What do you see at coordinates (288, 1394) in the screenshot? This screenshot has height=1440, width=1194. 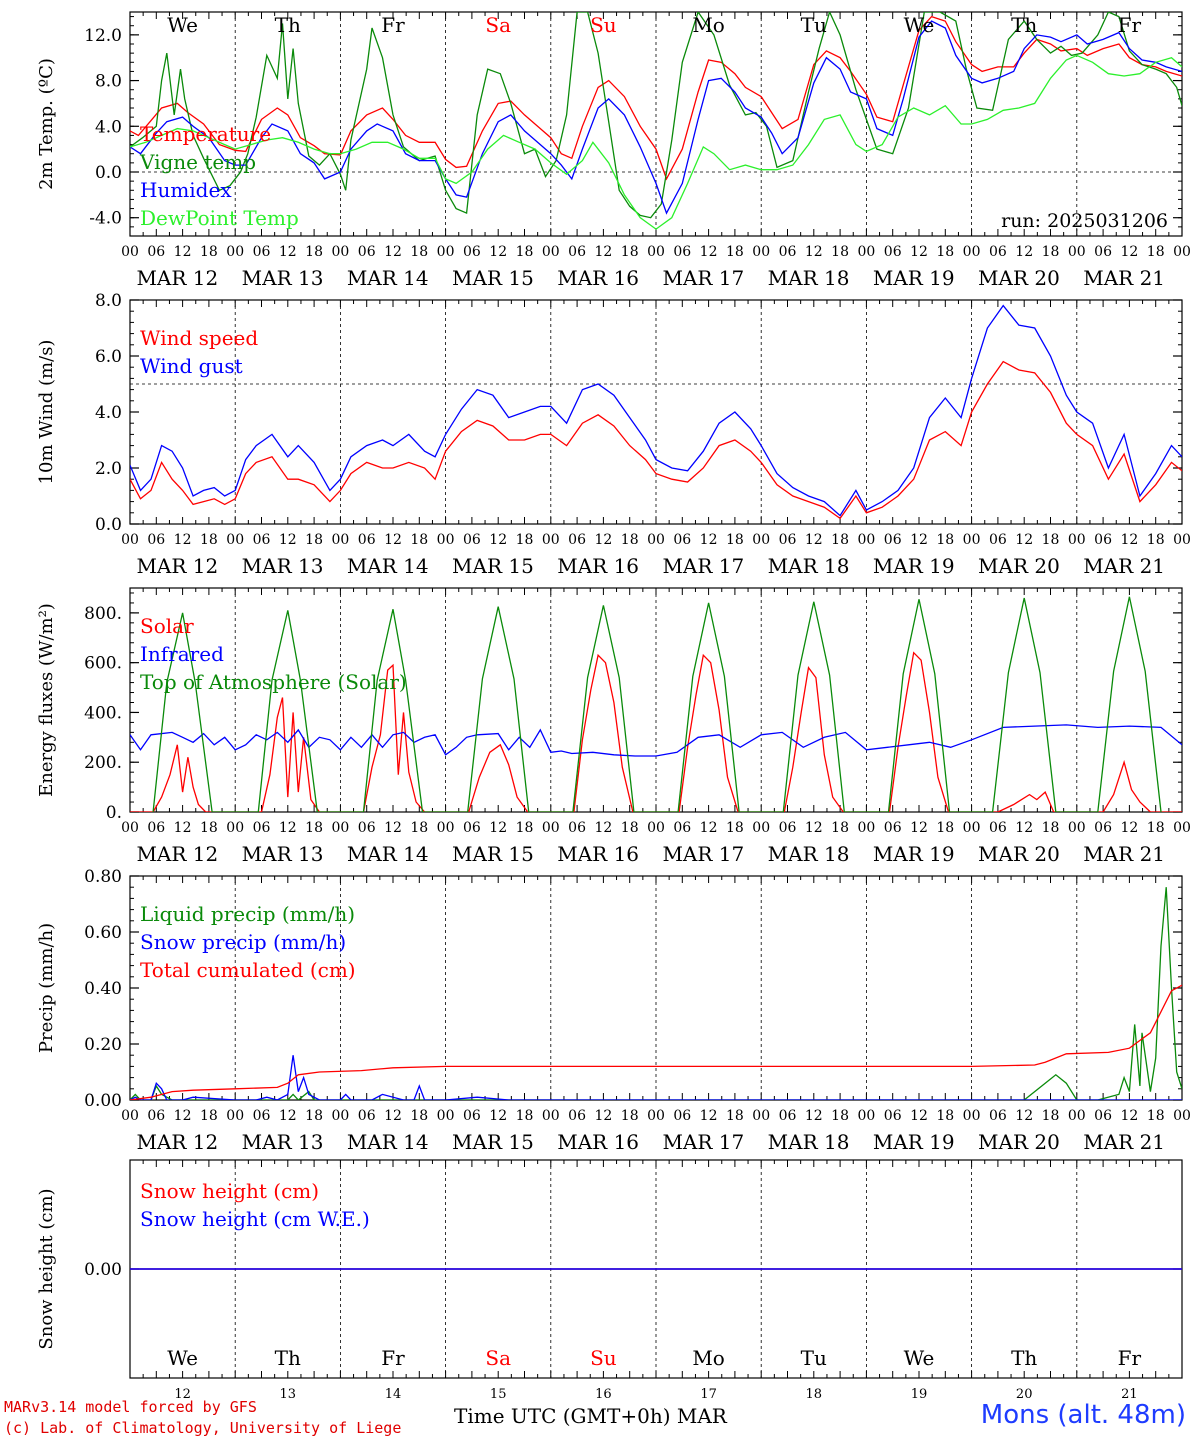 I see `day-number-label: 13` at bounding box center [288, 1394].